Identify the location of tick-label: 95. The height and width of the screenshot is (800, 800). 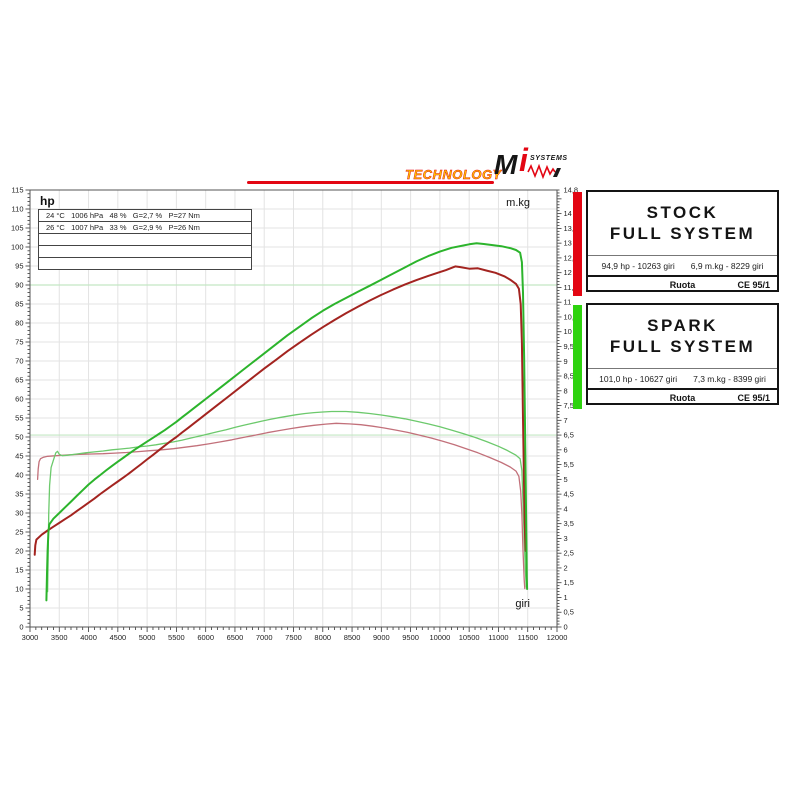
(19, 266).